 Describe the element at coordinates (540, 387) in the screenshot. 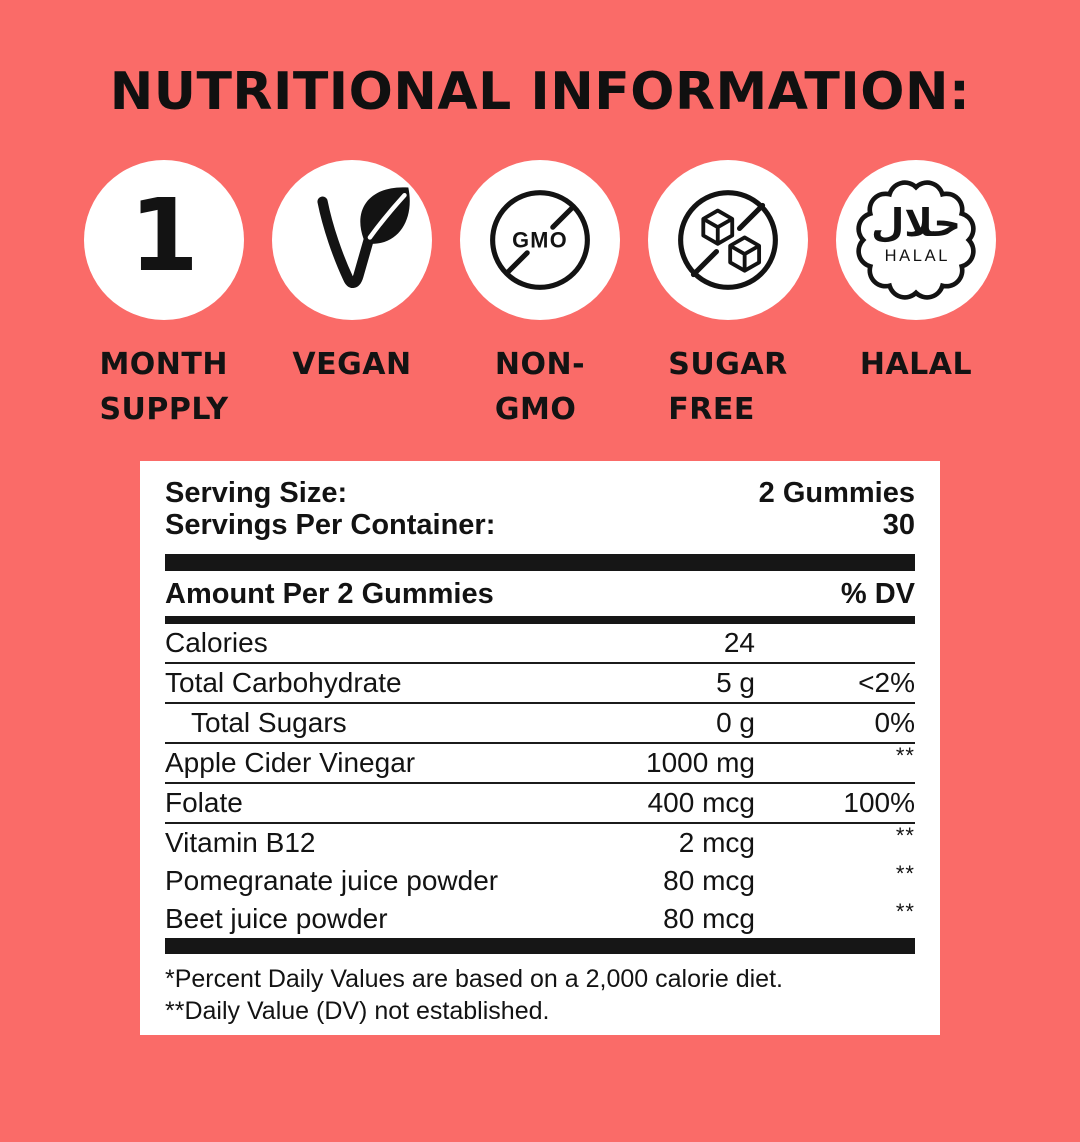

I see `badge-label-non-gmo: NON- GMO` at that location.